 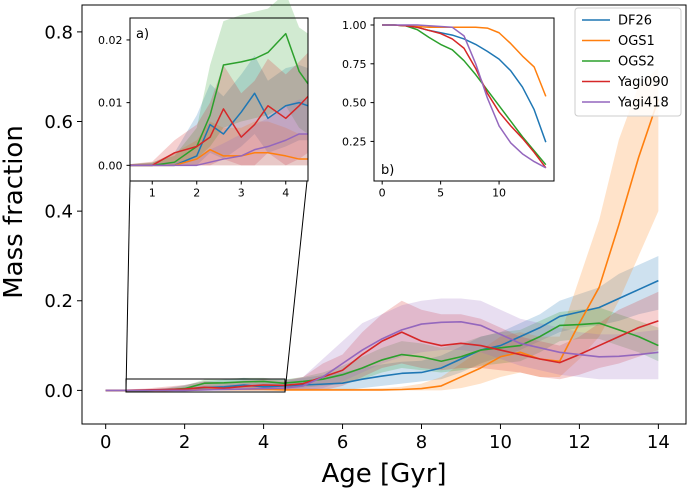 I want to click on inset-b-y-ticks: 0.25 0.50 0.75 1.00, so click(x=358, y=83).